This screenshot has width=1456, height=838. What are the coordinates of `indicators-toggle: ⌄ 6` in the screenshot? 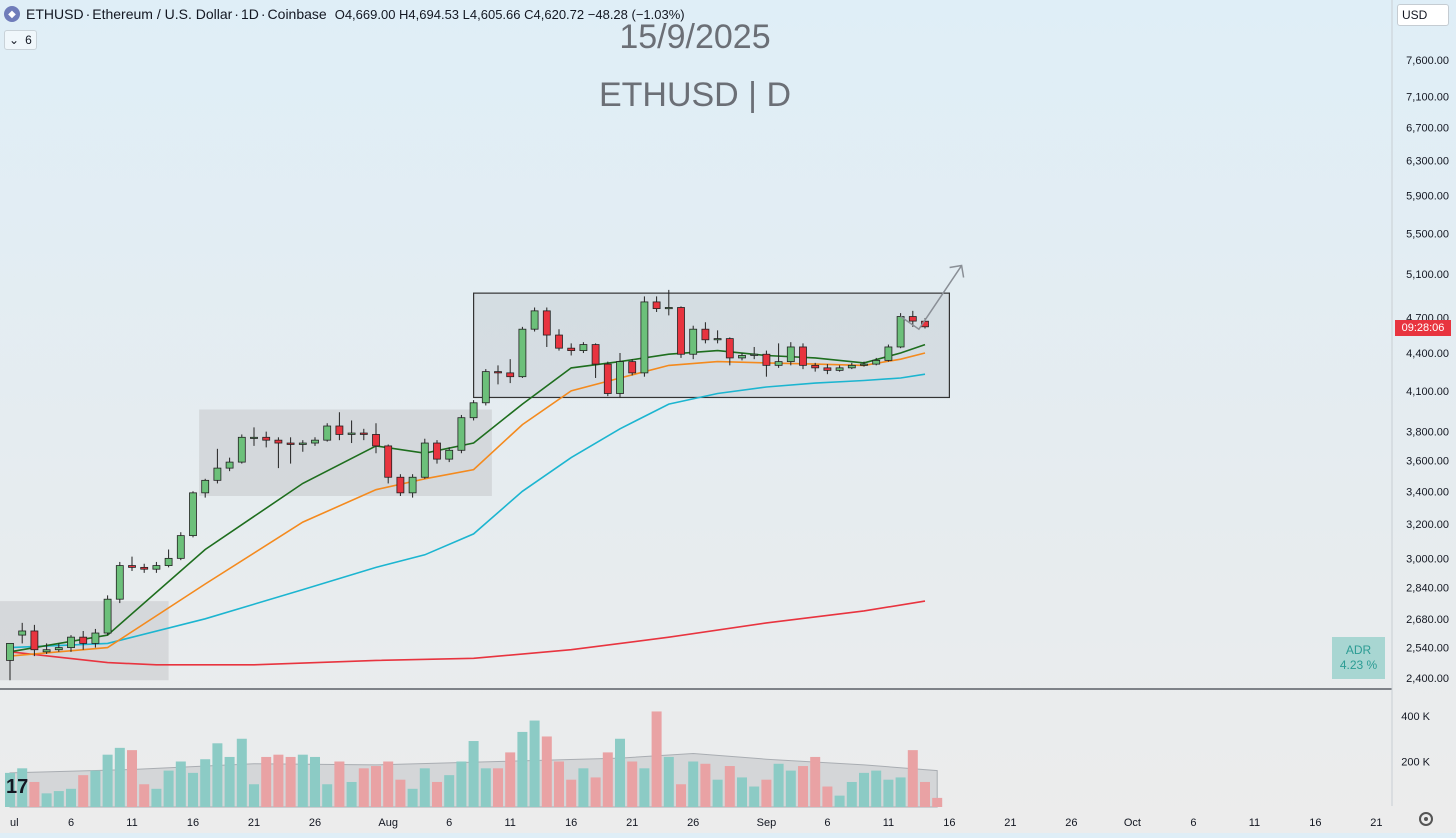 It's located at (20, 40).